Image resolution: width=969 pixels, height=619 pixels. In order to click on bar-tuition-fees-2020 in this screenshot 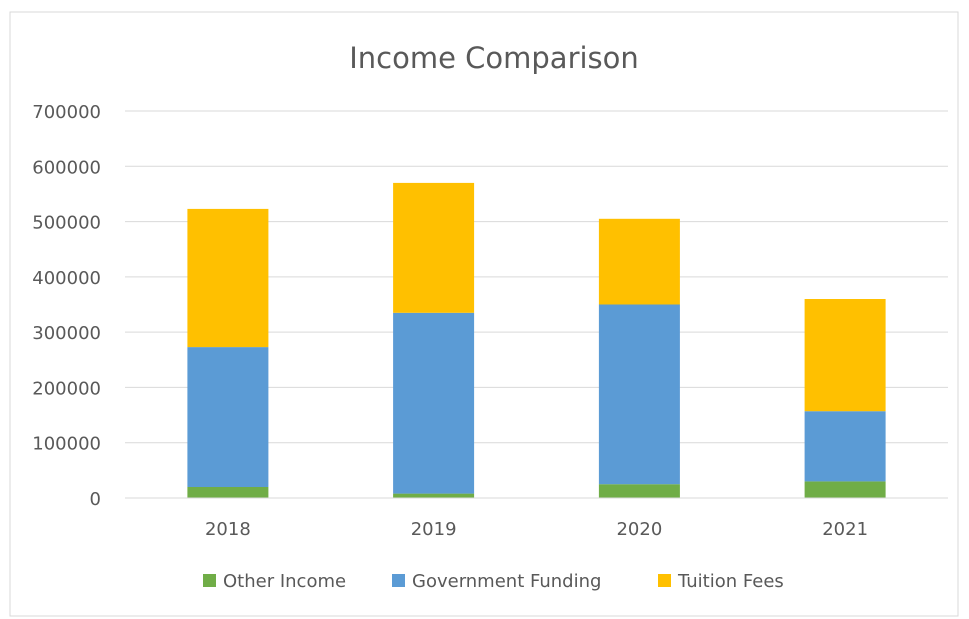, I will do `click(639, 261)`.